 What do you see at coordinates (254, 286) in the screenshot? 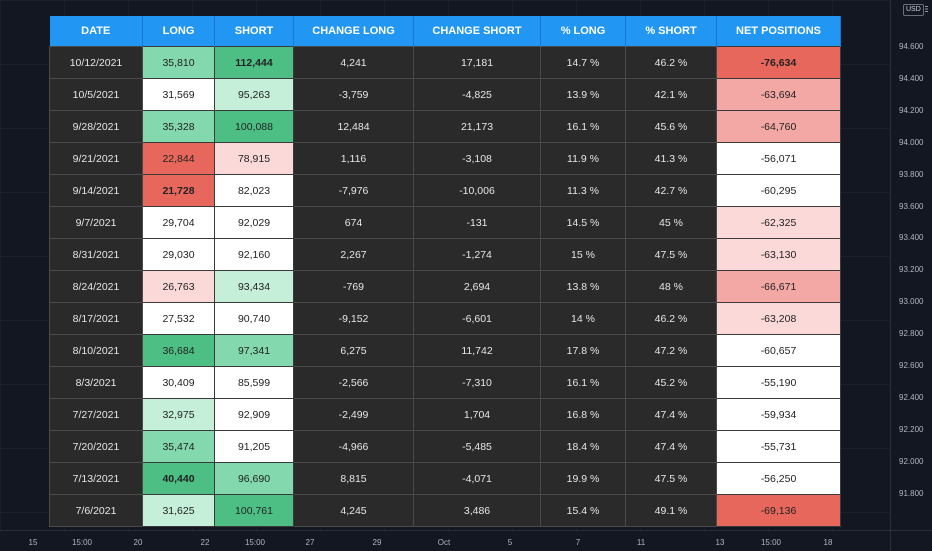
I see `cell-short: 93,434` at bounding box center [254, 286].